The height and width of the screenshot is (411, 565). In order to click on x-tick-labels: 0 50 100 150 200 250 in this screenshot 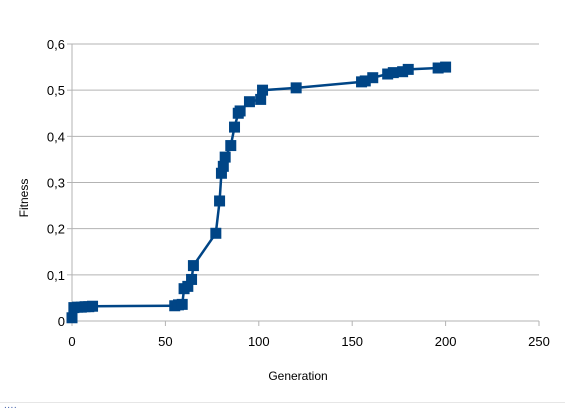, I will do `click(308, 341)`.